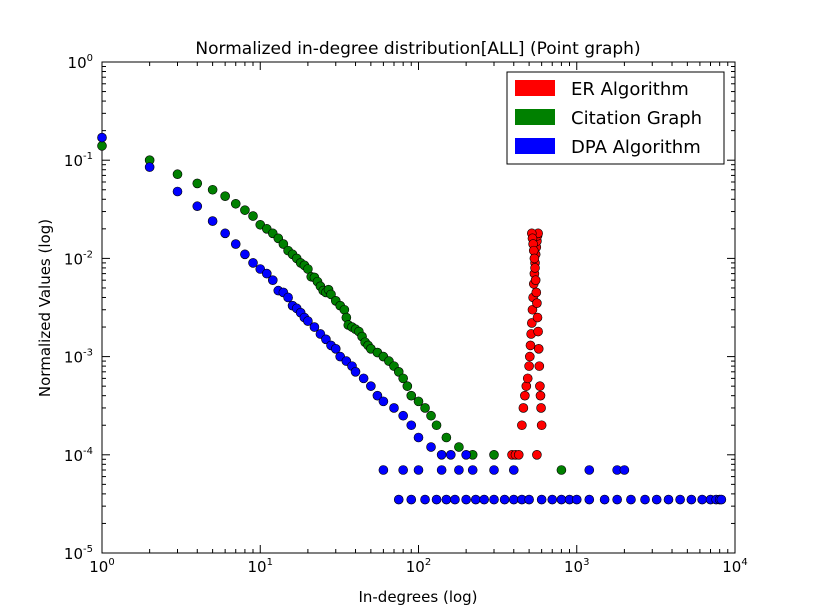 This screenshot has width=815, height=615. Describe the element at coordinates (88, 353) in the screenshot. I see `y-tick-label-exp: -3` at that location.